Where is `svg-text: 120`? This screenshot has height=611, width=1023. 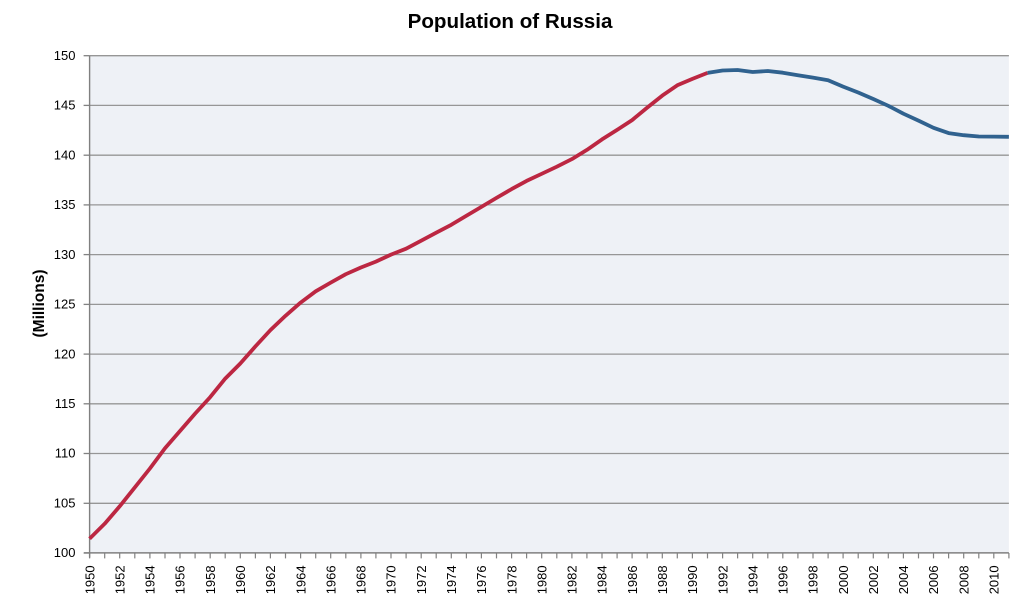 svg-text: 120 is located at coordinates (65, 353).